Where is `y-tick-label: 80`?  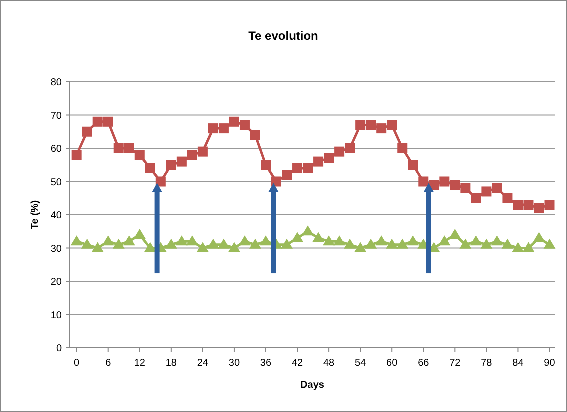 y-tick-label: 80 is located at coordinates (56, 83).